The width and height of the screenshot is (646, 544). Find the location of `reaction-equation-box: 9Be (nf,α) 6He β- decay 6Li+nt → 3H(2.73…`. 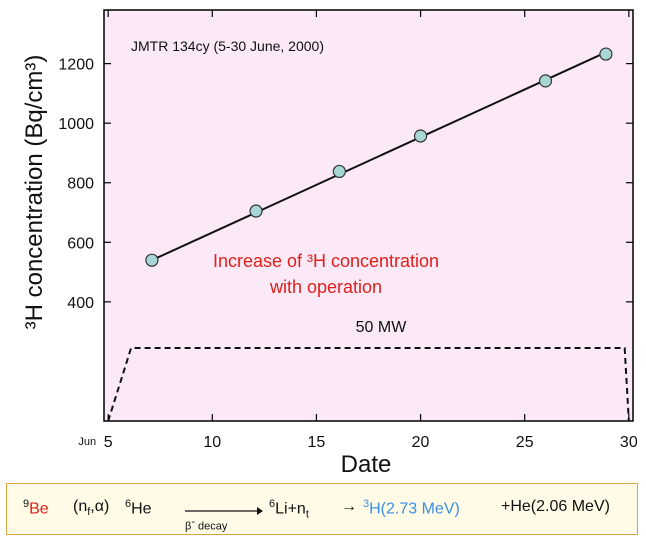

reaction-equation-box: 9Be (nf,α) 6He β- decay 6Li+nt → 3H(2.73… is located at coordinates (322, 509).